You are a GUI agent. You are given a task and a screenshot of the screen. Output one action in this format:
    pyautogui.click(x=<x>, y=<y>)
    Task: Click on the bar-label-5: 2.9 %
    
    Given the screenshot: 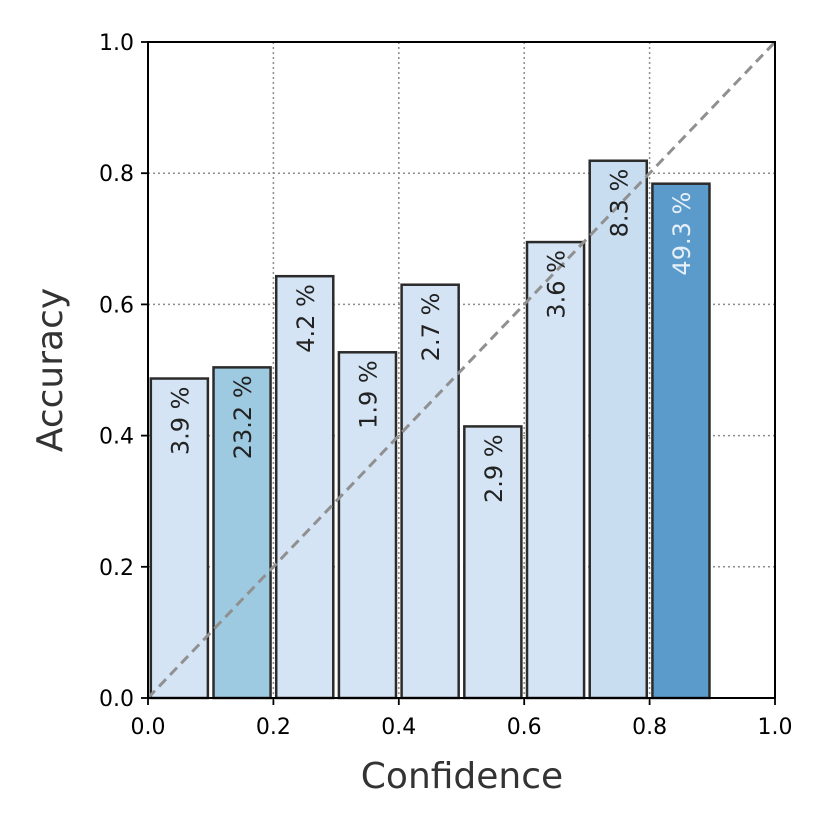 What is the action you would take?
    pyautogui.click(x=494, y=468)
    